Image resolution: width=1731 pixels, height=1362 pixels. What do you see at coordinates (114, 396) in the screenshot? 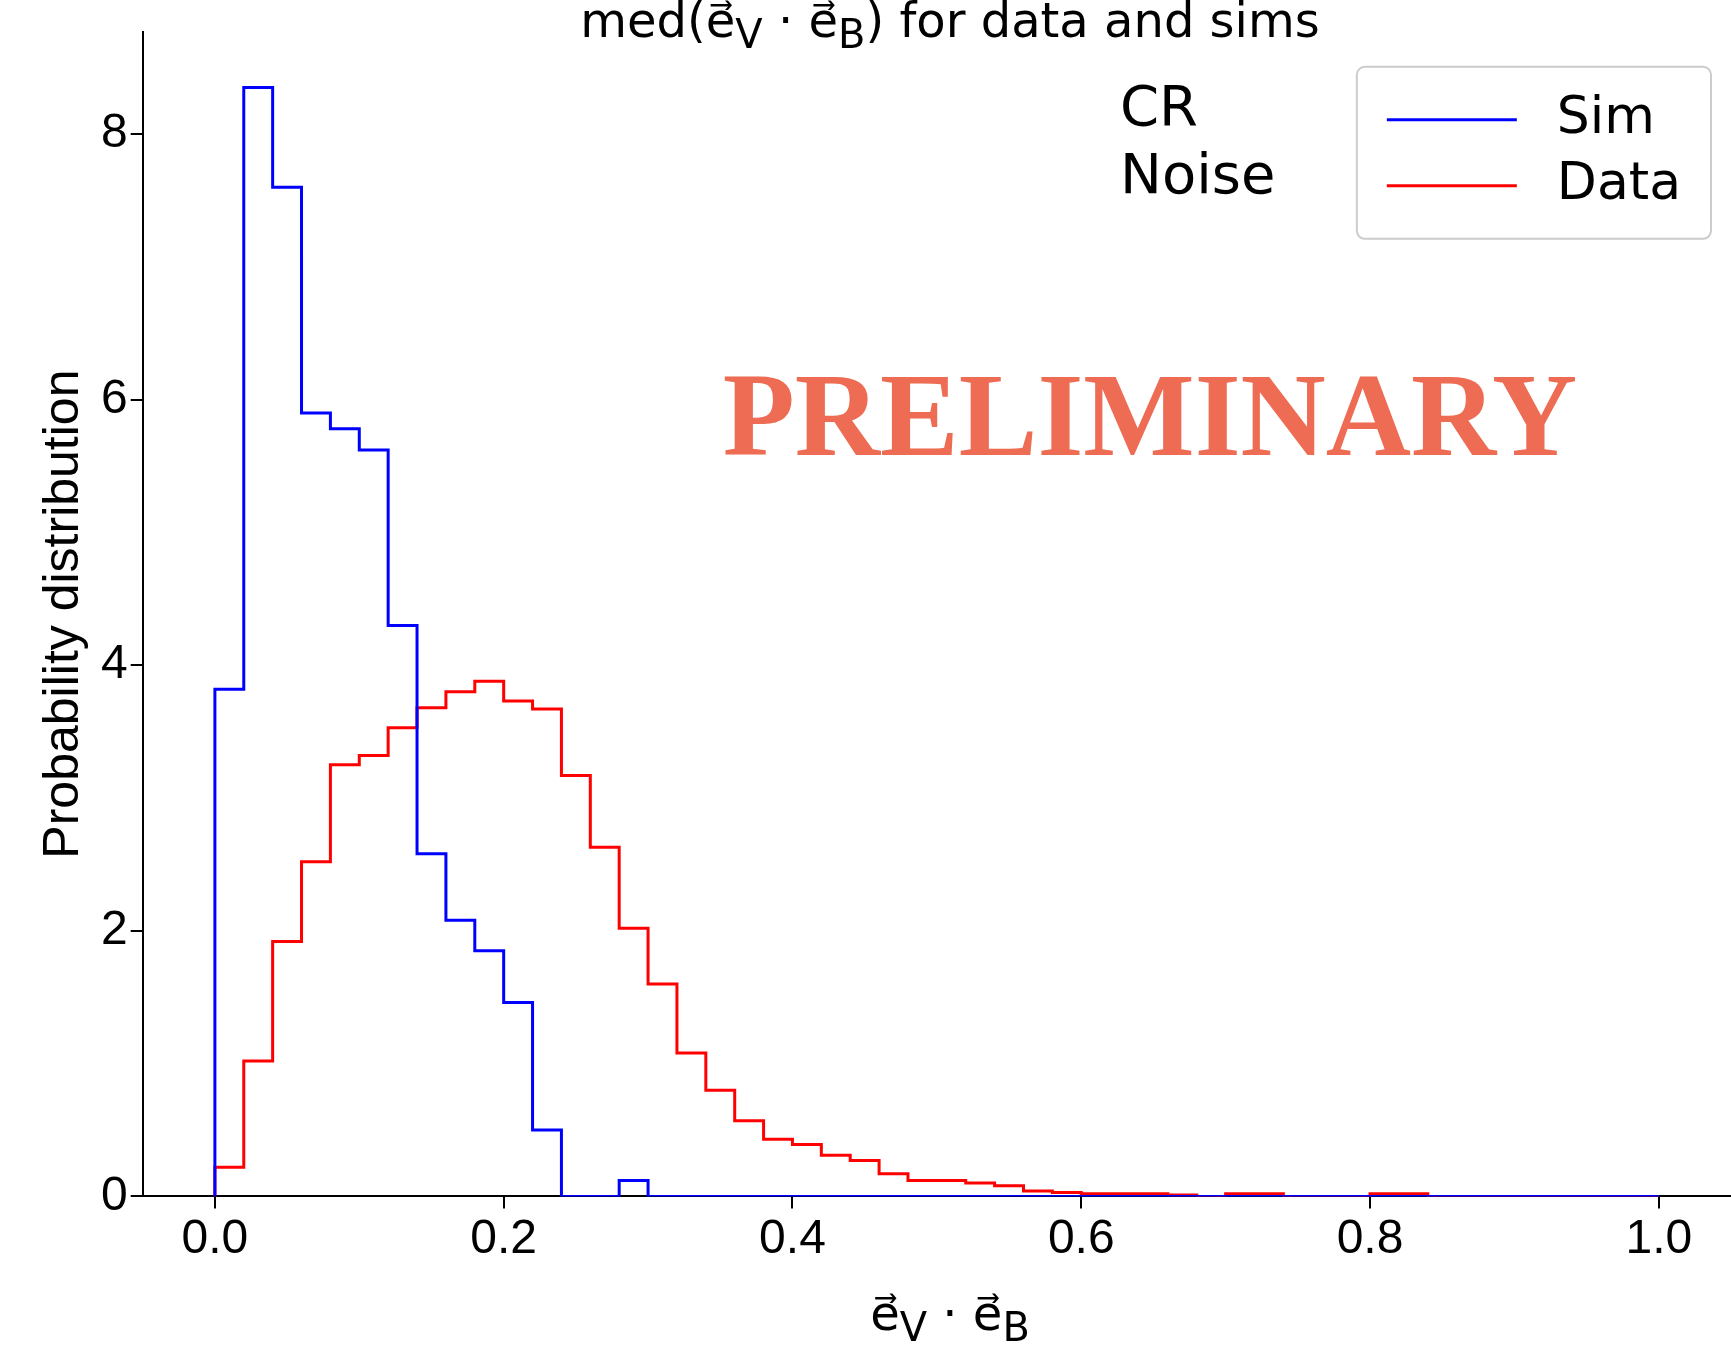
I see `y-tick-label: 6` at bounding box center [114, 396].